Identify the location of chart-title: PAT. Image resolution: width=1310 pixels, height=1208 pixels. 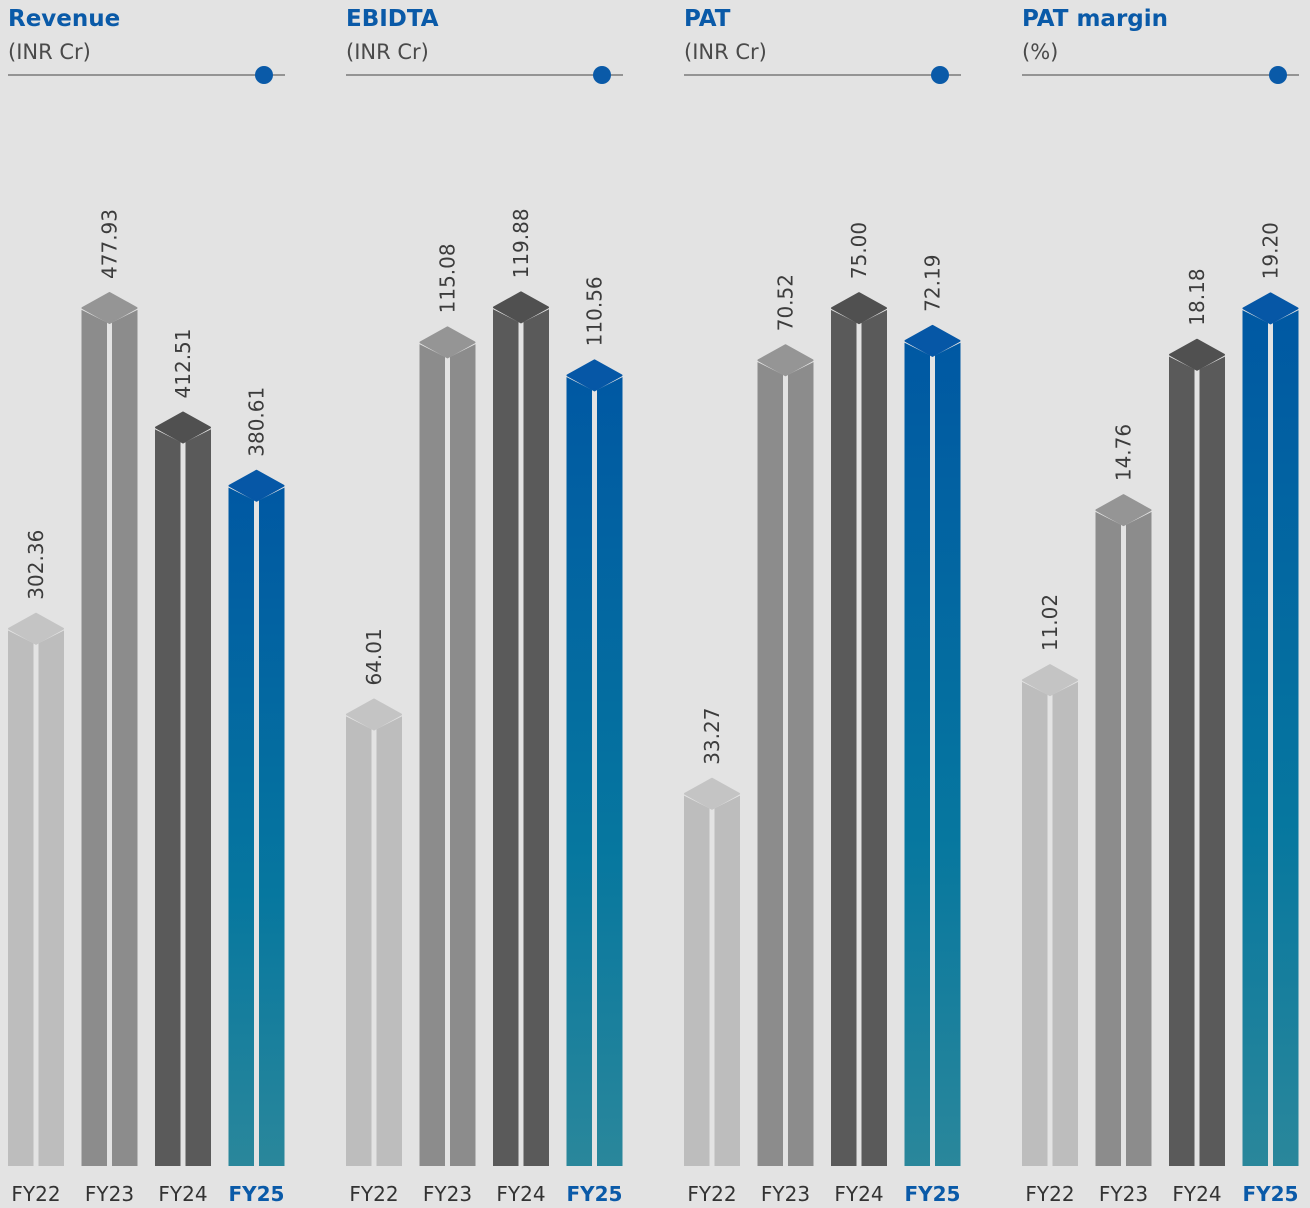
(707, 19).